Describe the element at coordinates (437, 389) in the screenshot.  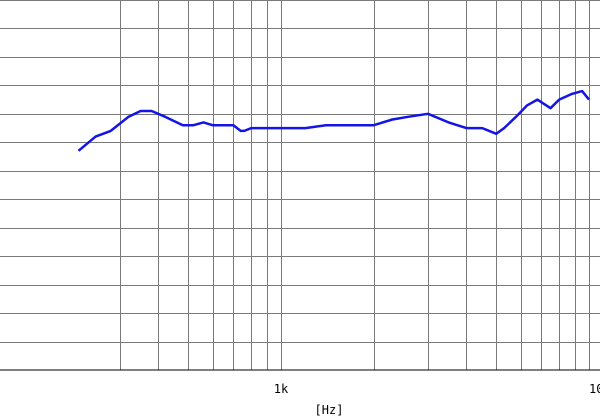
I see `x-tick-labels: 1k 10` at that location.